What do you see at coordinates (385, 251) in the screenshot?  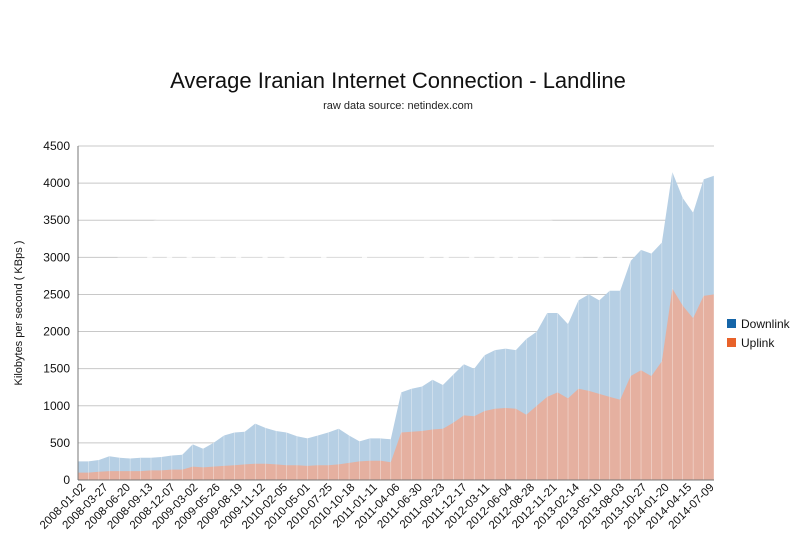 I see `watermark-text: project ainita` at bounding box center [385, 251].